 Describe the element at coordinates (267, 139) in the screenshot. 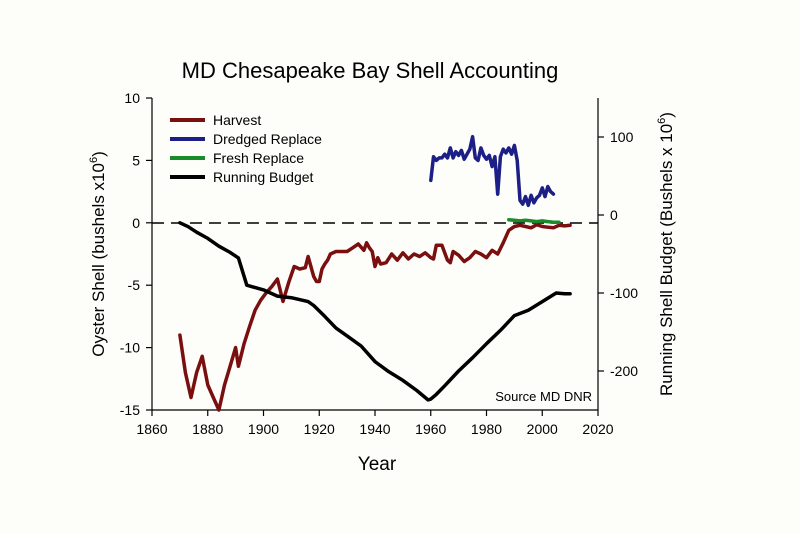

I see `legend-label-dredged-replace: Dredged Replace` at that location.